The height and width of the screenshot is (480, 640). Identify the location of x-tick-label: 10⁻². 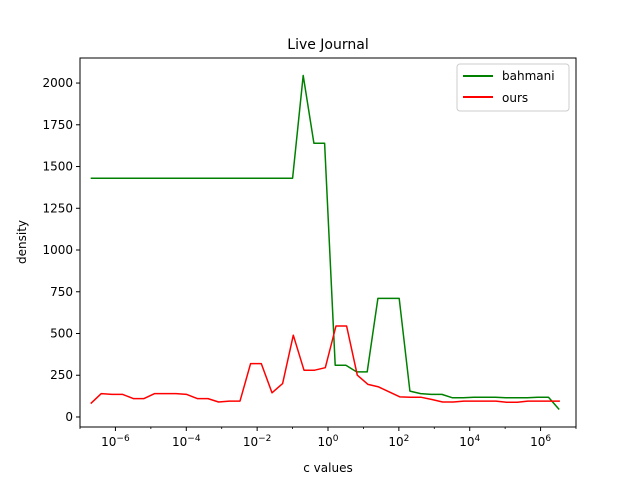
(257, 441).